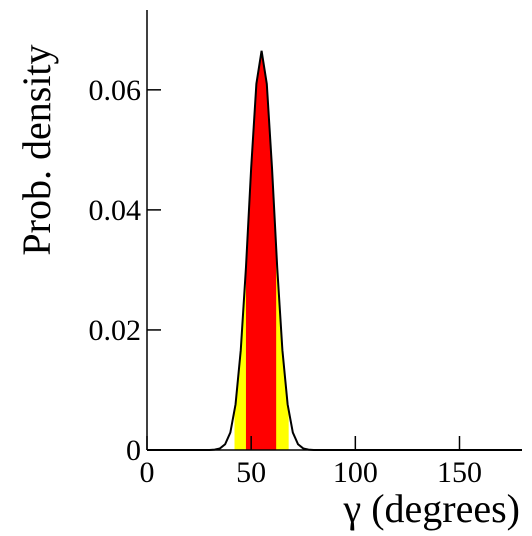  Describe the element at coordinates (251, 472) in the screenshot. I see `x-tick-label: 50` at that location.